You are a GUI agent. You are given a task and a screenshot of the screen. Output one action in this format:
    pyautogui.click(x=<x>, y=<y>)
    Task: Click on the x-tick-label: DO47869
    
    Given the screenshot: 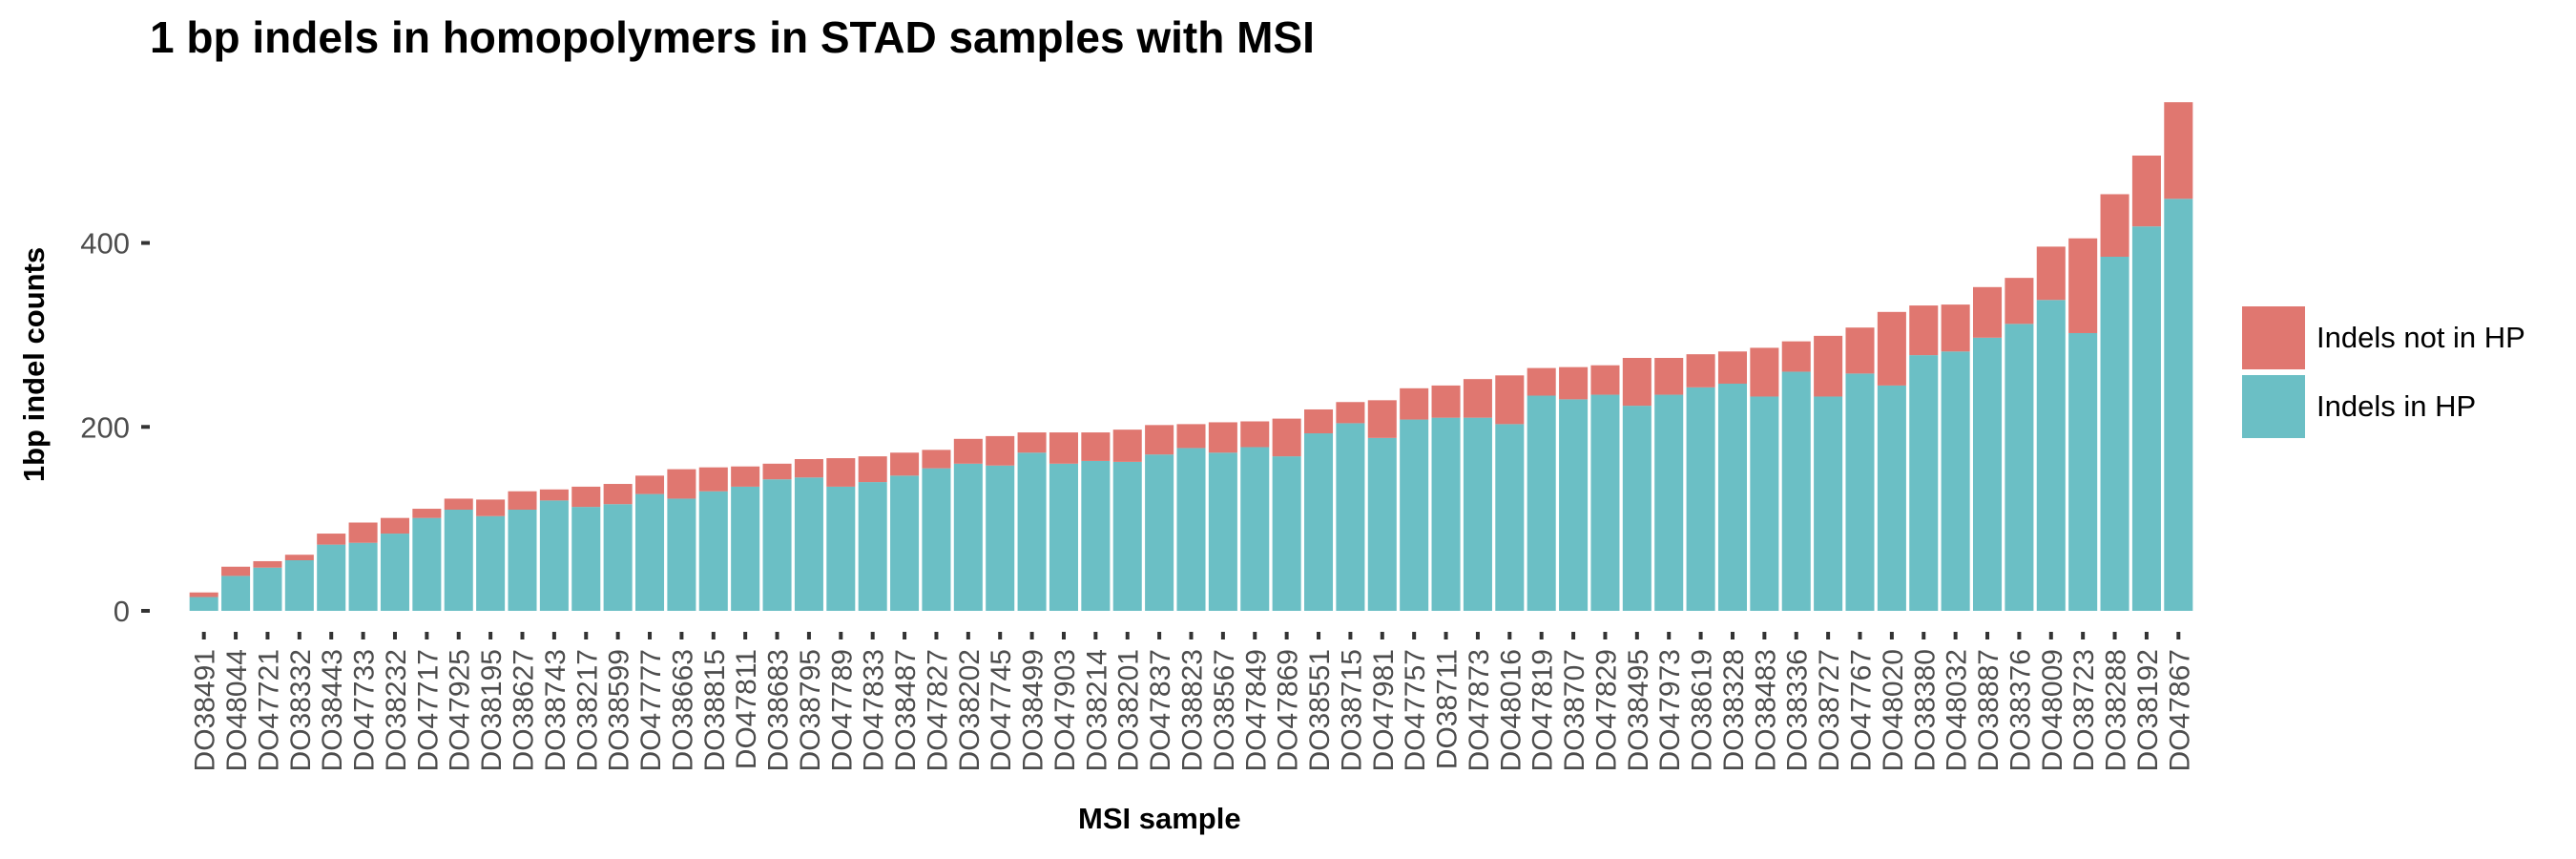 What is the action you would take?
    pyautogui.click(x=1288, y=710)
    